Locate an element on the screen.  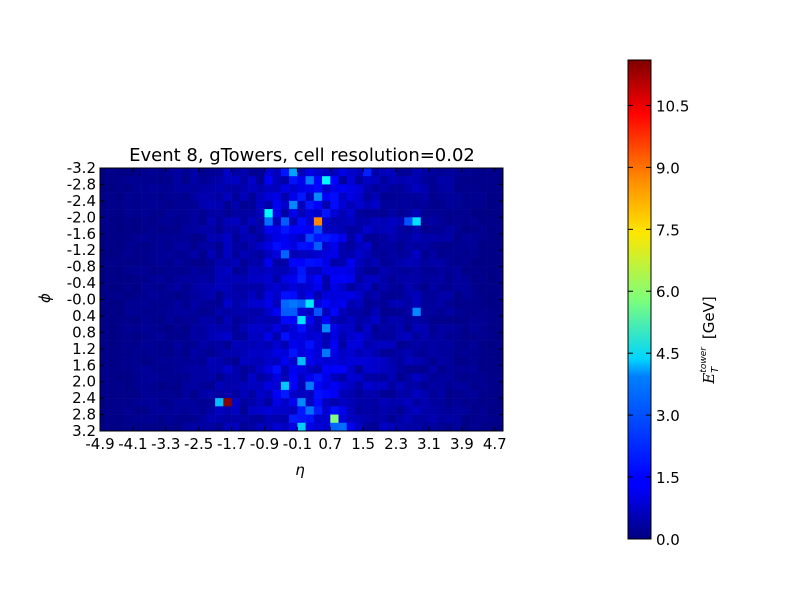
y-tick-label: 1.6 is located at coordinates (84, 365).